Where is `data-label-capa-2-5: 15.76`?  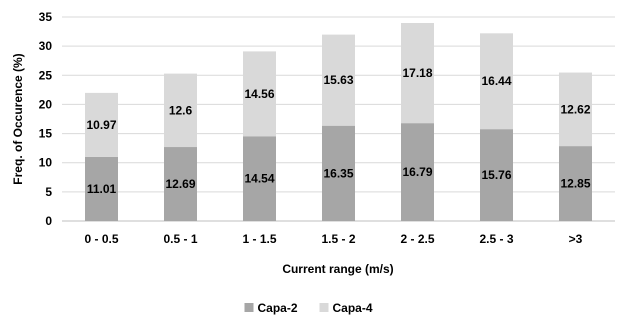
data-label-capa-2-5: 15.76 is located at coordinates (496, 175).